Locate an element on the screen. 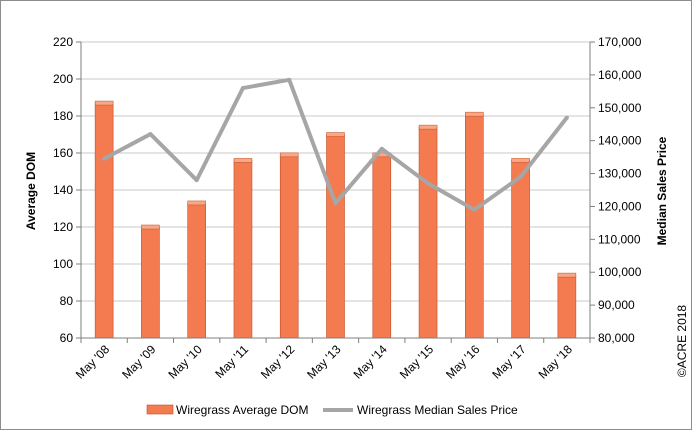  x-tick-label: May '18 is located at coordinates (556, 362).